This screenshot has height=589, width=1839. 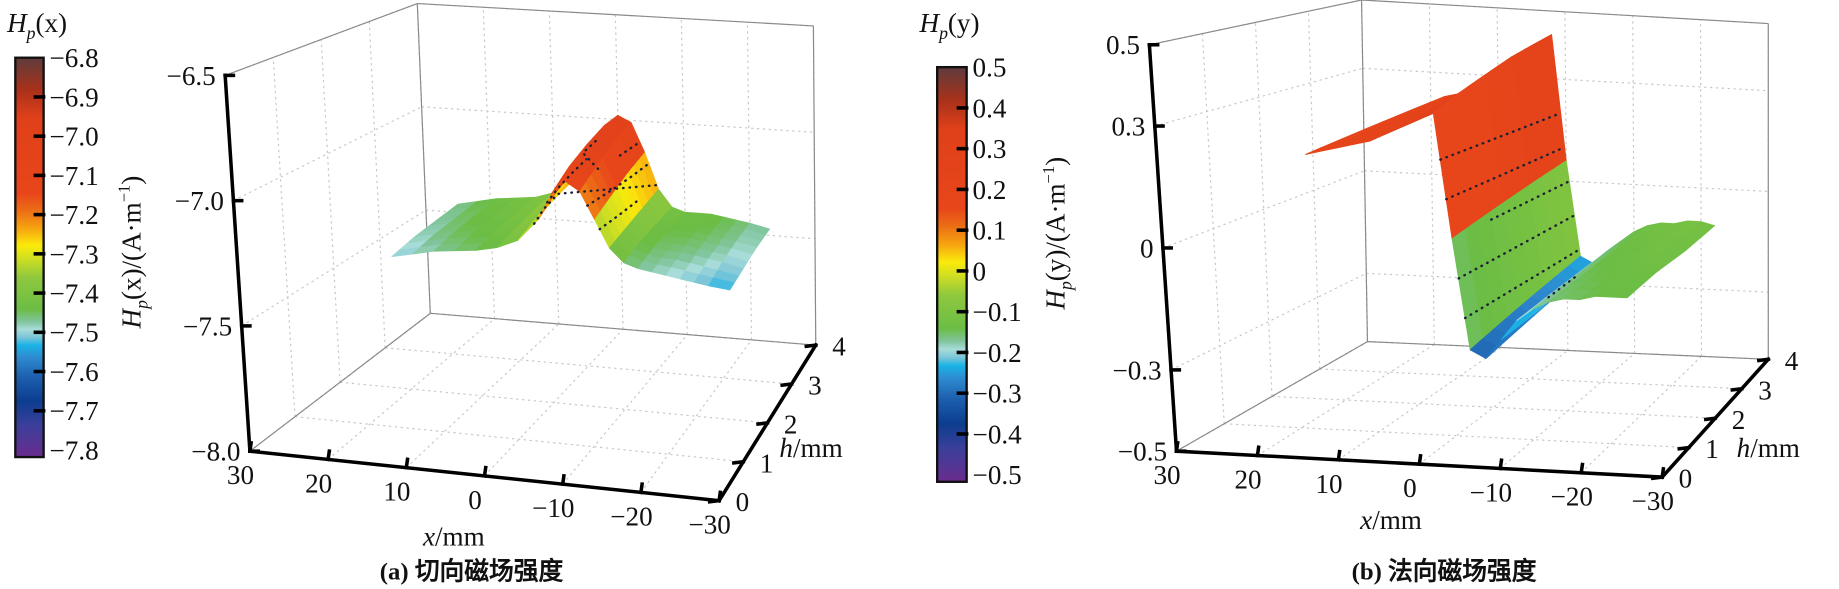 I want to click on colorbar-title: Hp(x), so click(x=36, y=25).